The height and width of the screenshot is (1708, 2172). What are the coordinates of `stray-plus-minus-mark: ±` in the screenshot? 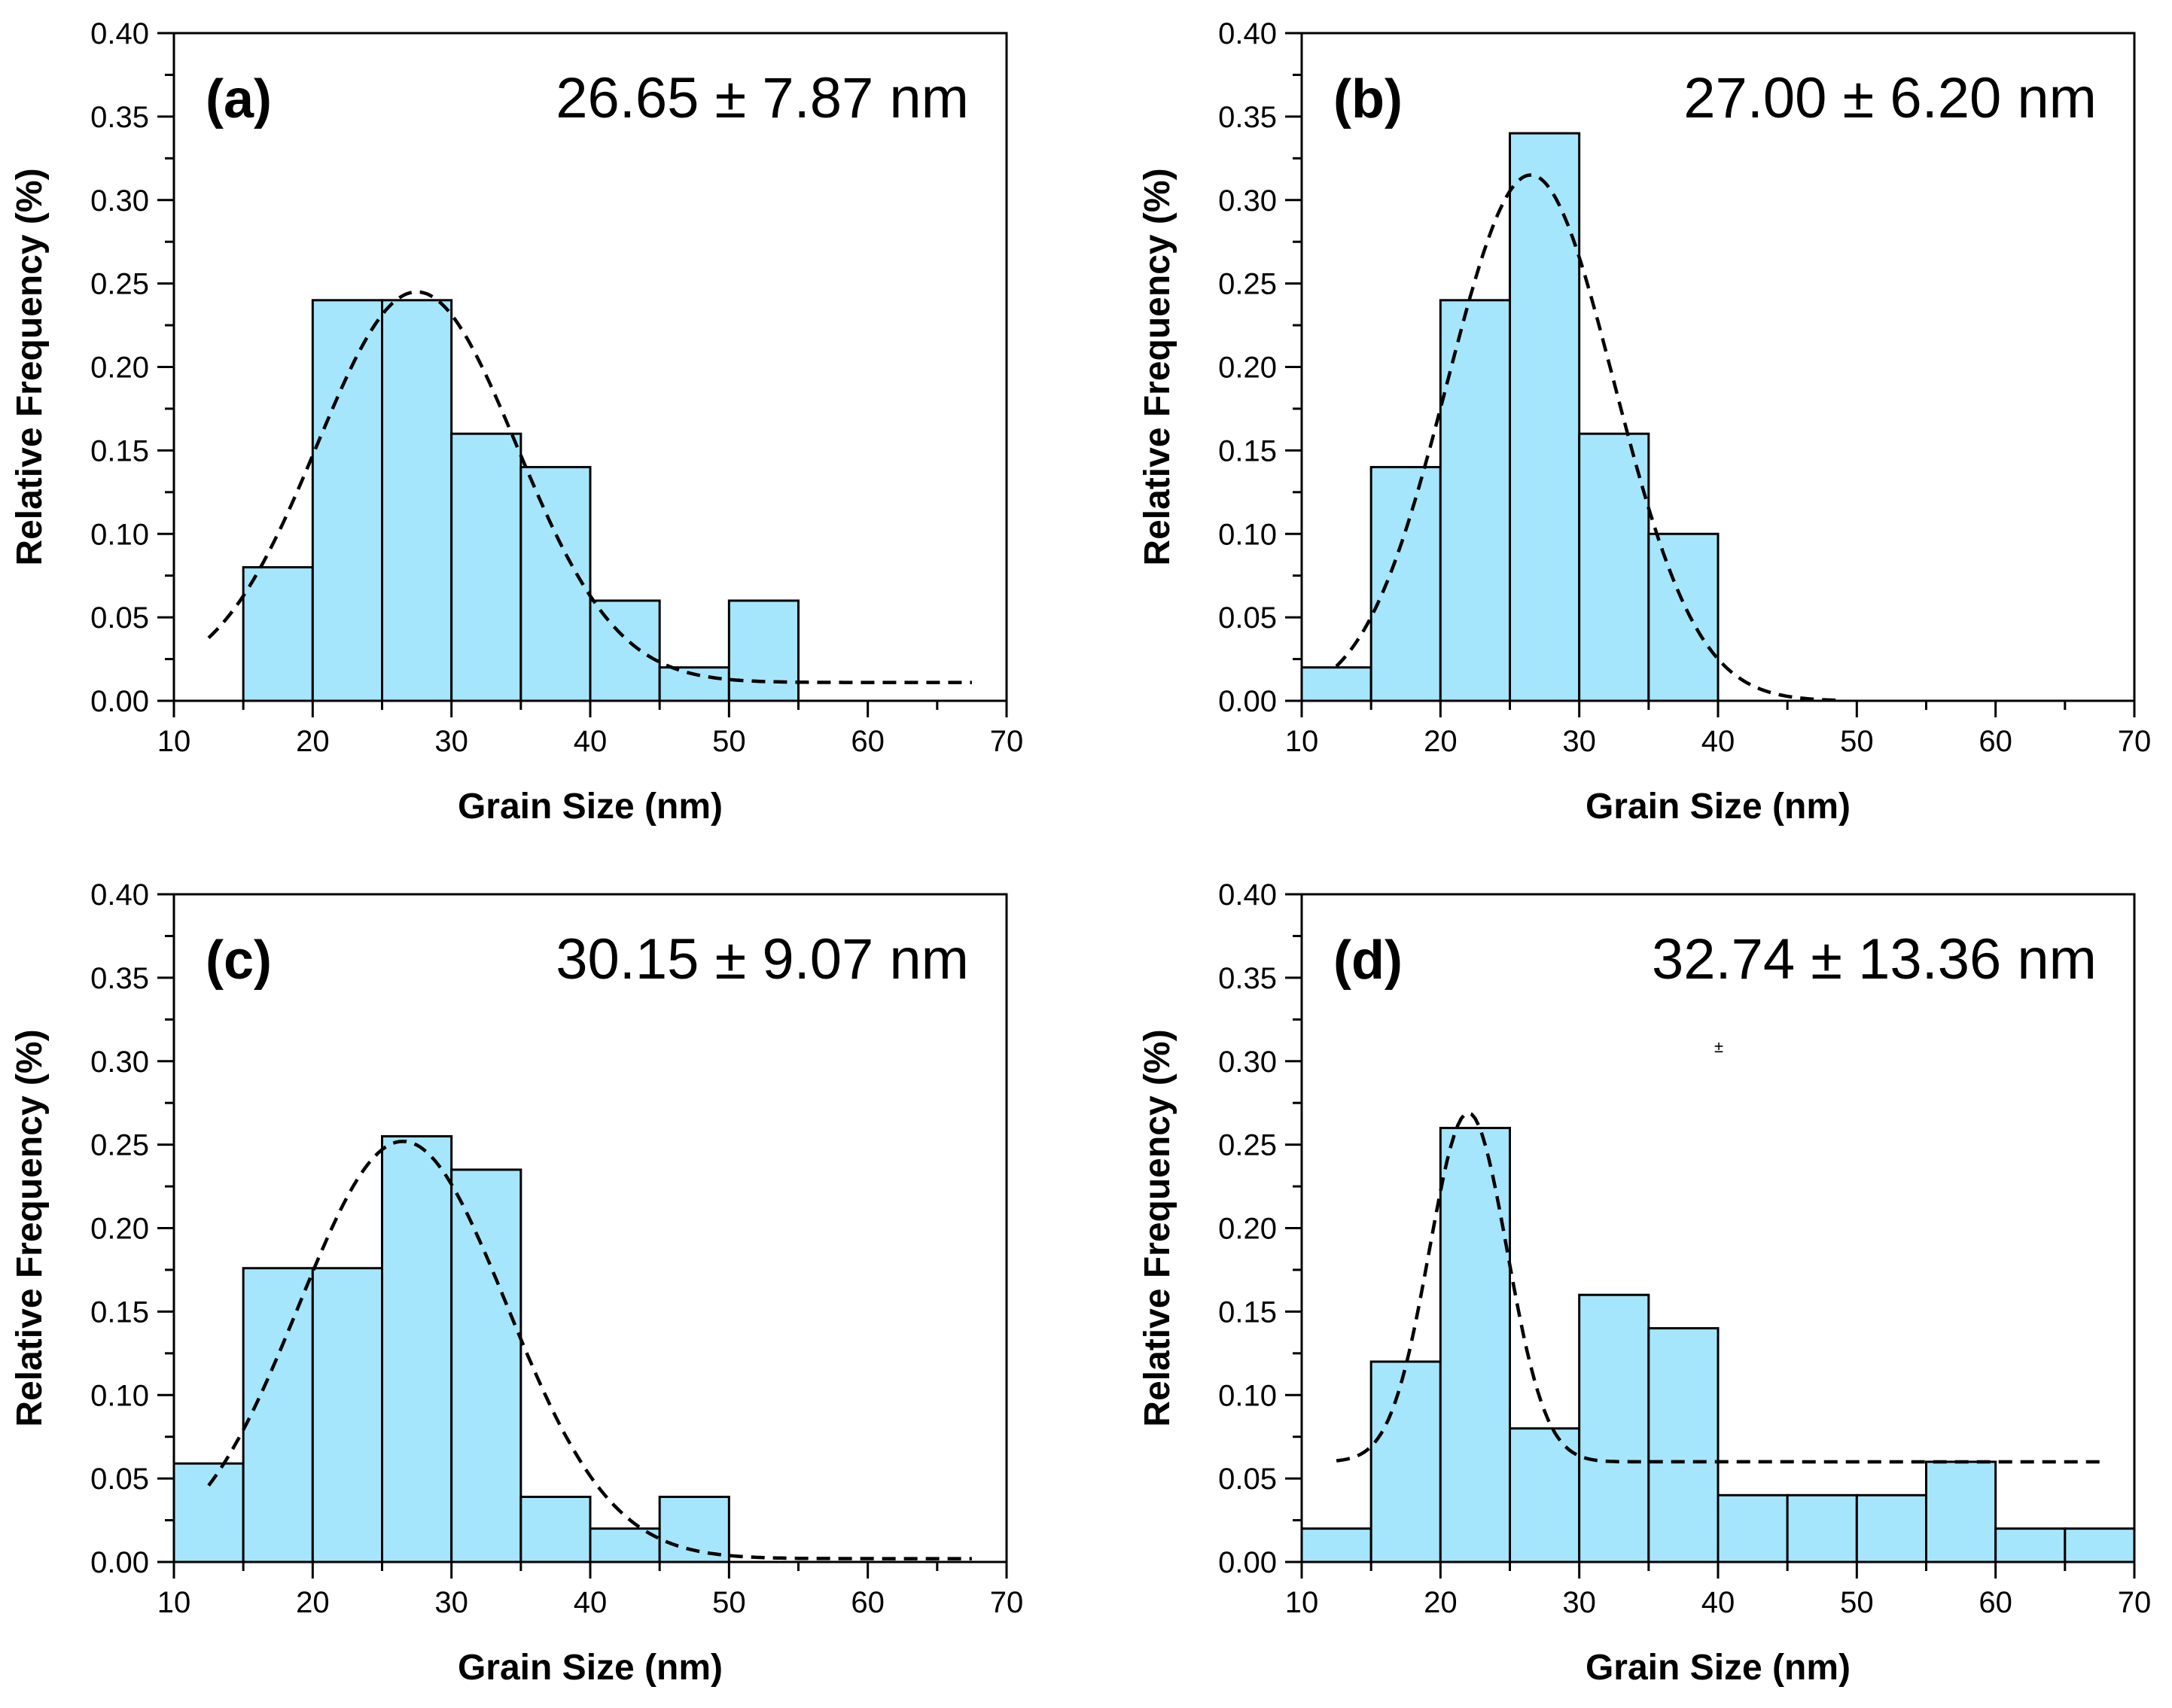 It's located at (1719, 1046).